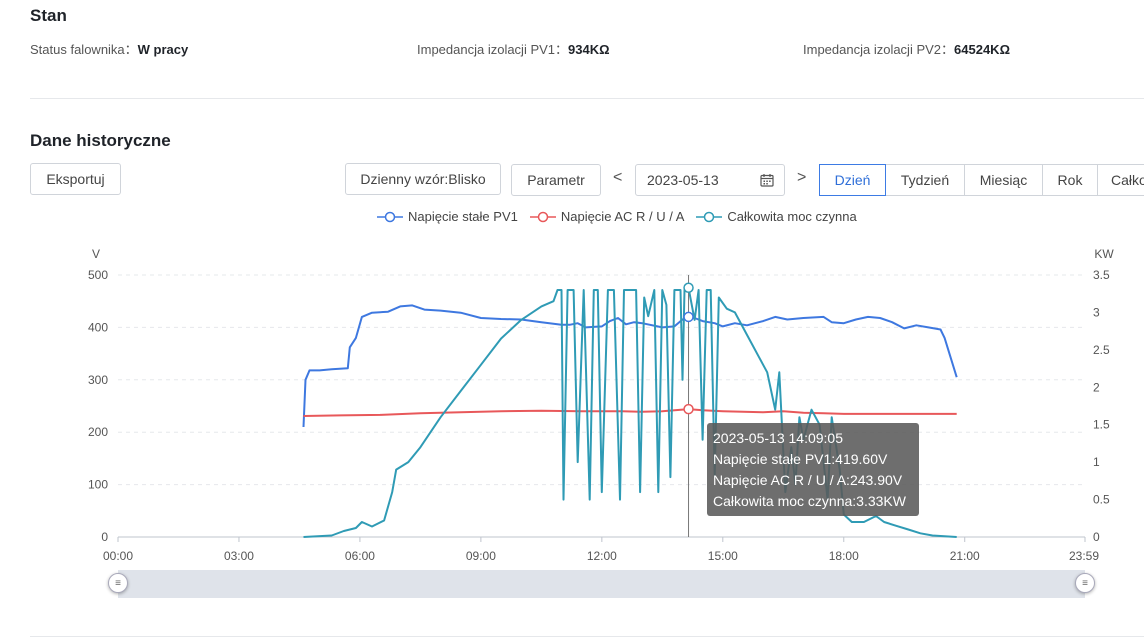 The image size is (1144, 638). Describe the element at coordinates (100, 140) in the screenshot. I see `history-section-title: Dane historyczne` at that location.